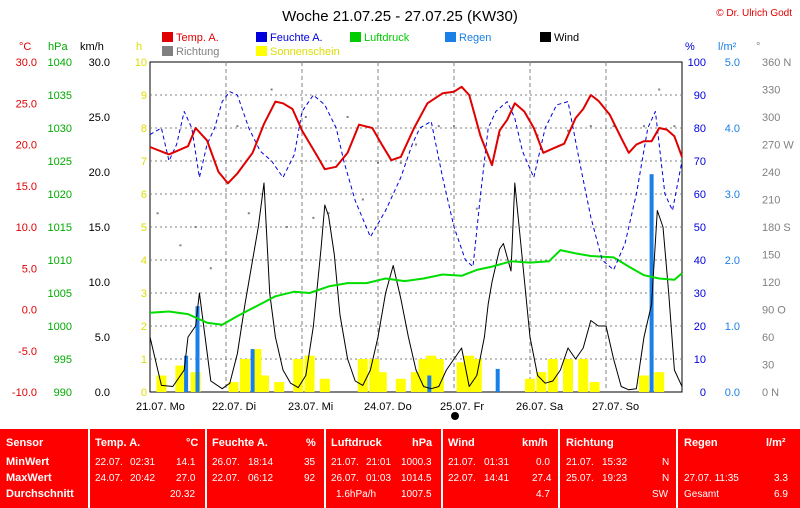  What do you see at coordinates (310, 462) in the screenshot?
I see `hum-min-value: 35` at bounding box center [310, 462].